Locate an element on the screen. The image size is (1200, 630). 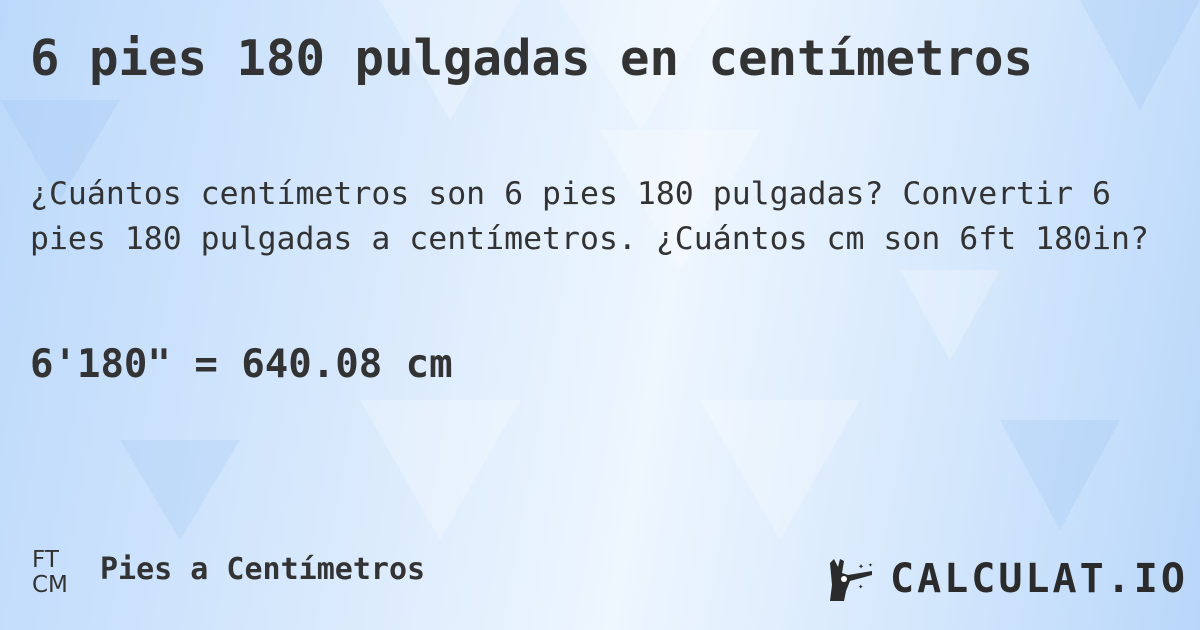
logo-text: CALCULAT.IO is located at coordinates (1039, 579).